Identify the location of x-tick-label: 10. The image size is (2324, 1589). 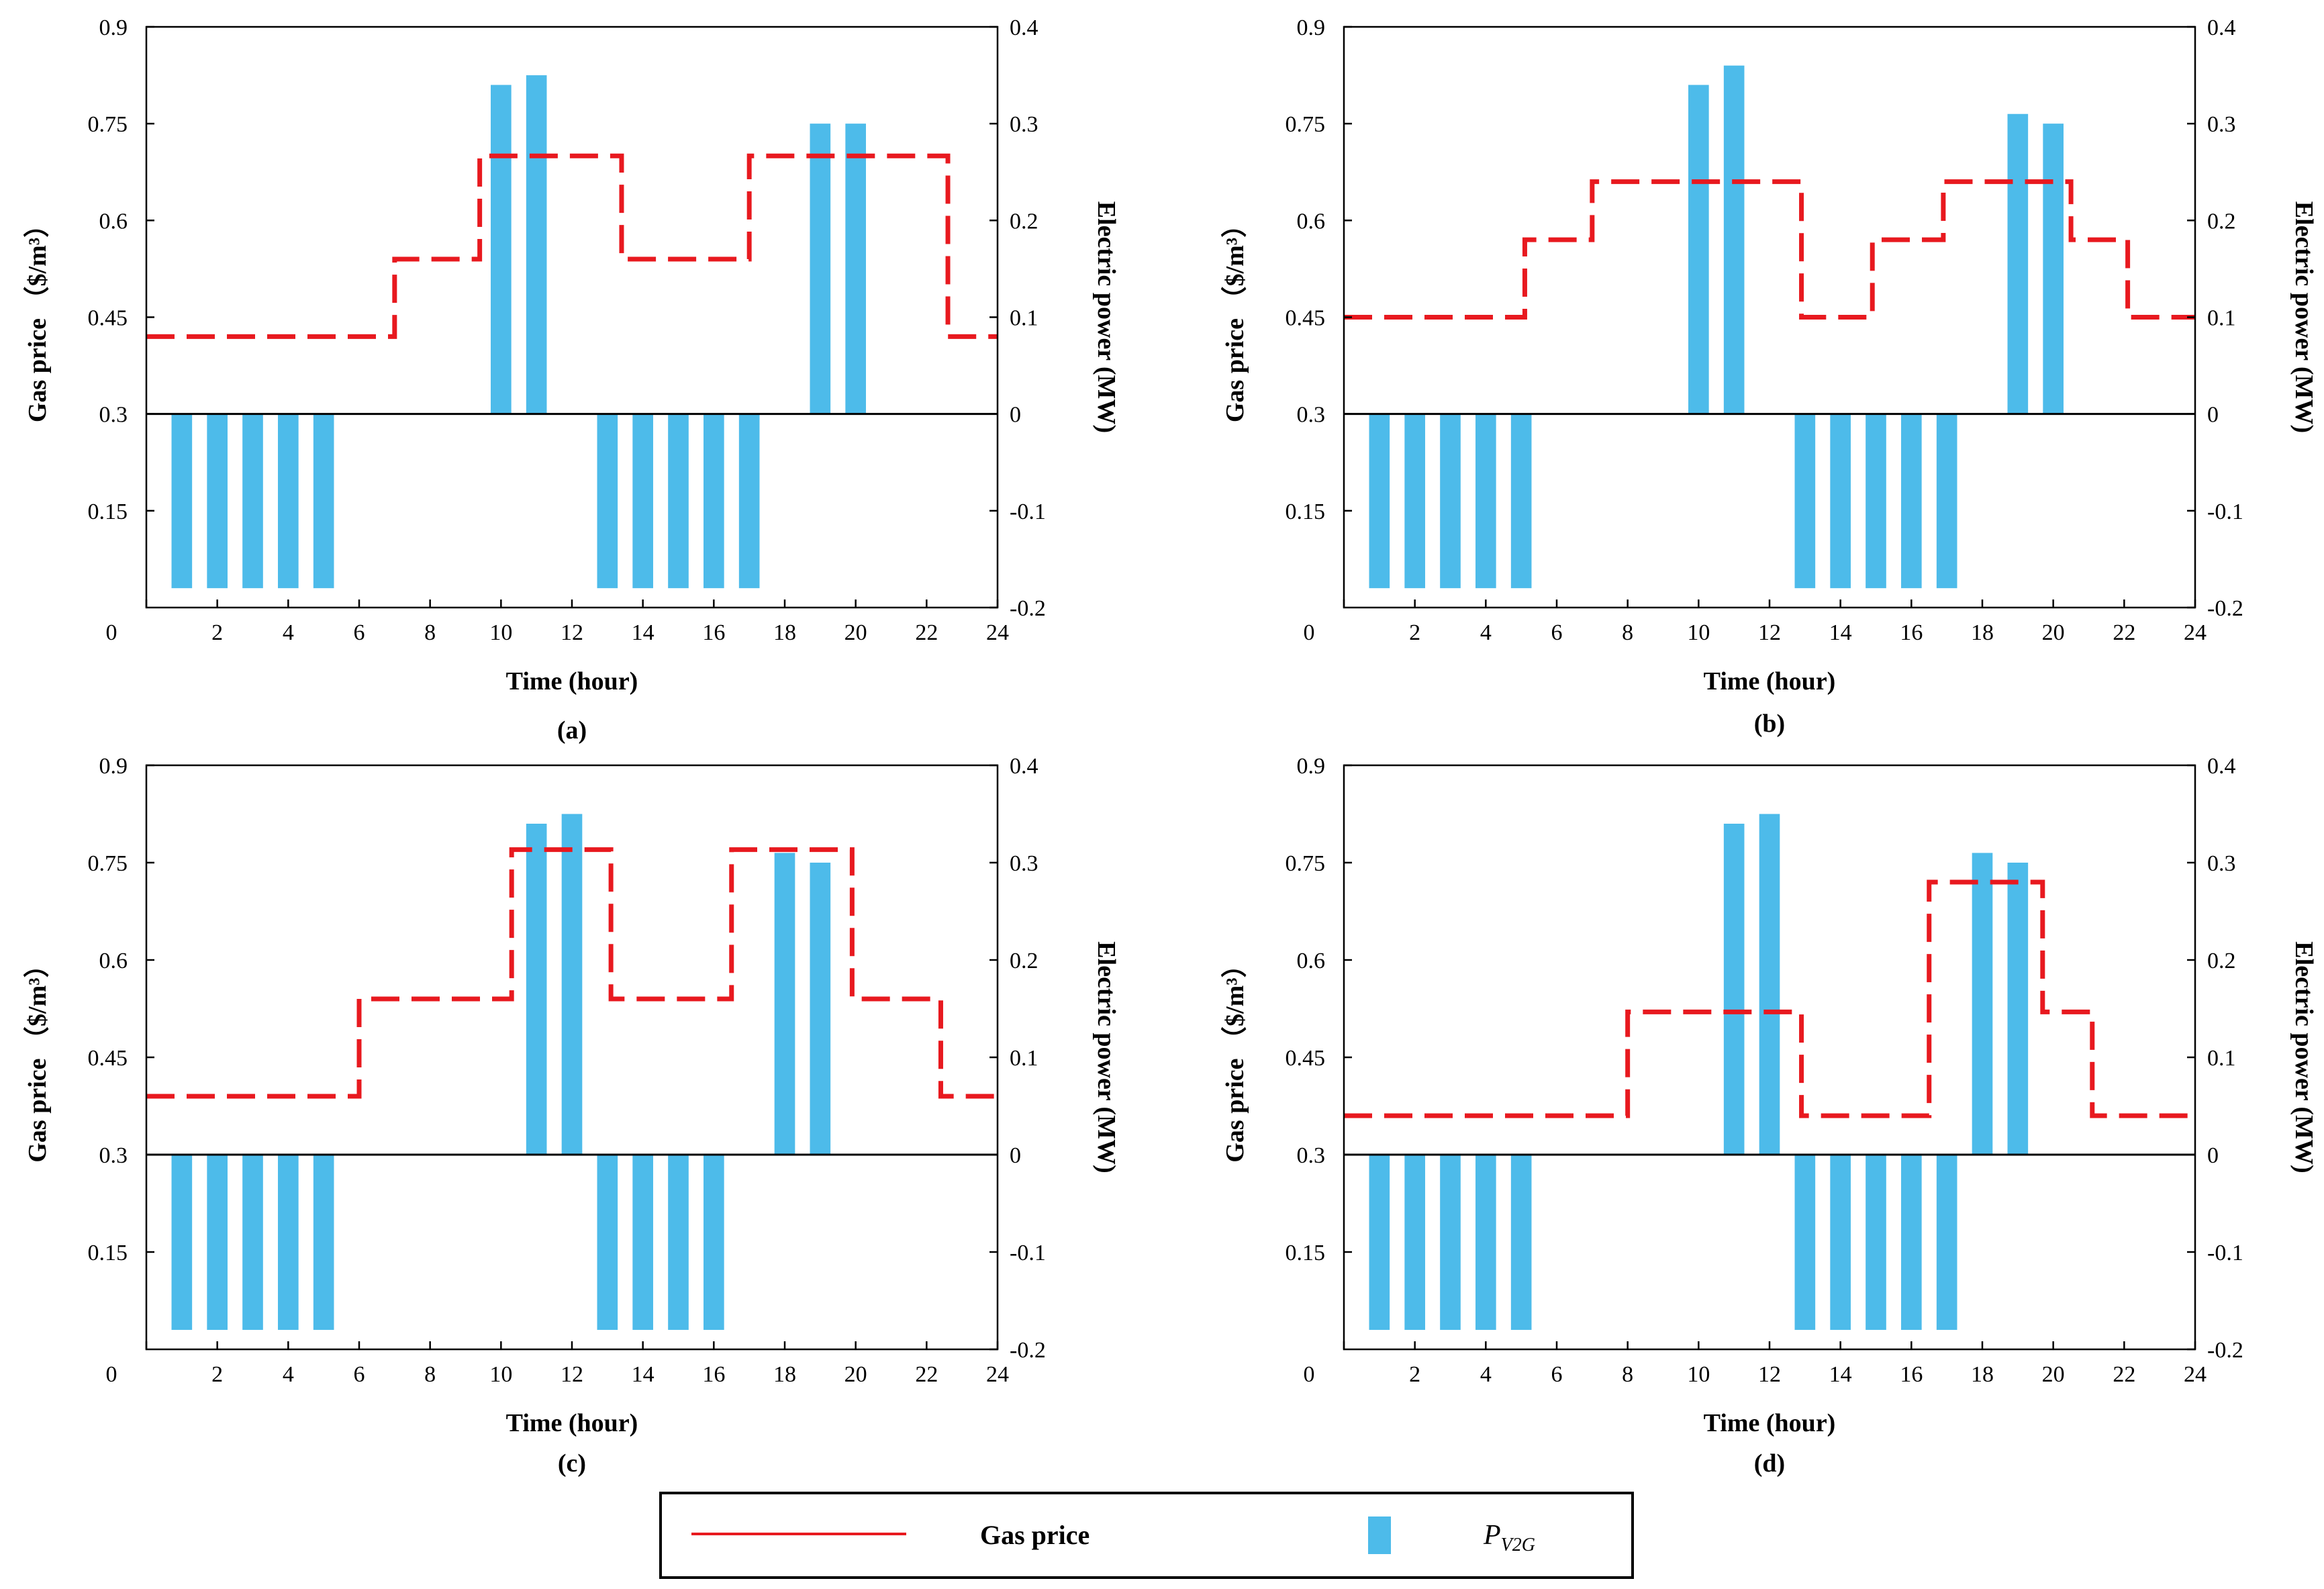
(500, 632).